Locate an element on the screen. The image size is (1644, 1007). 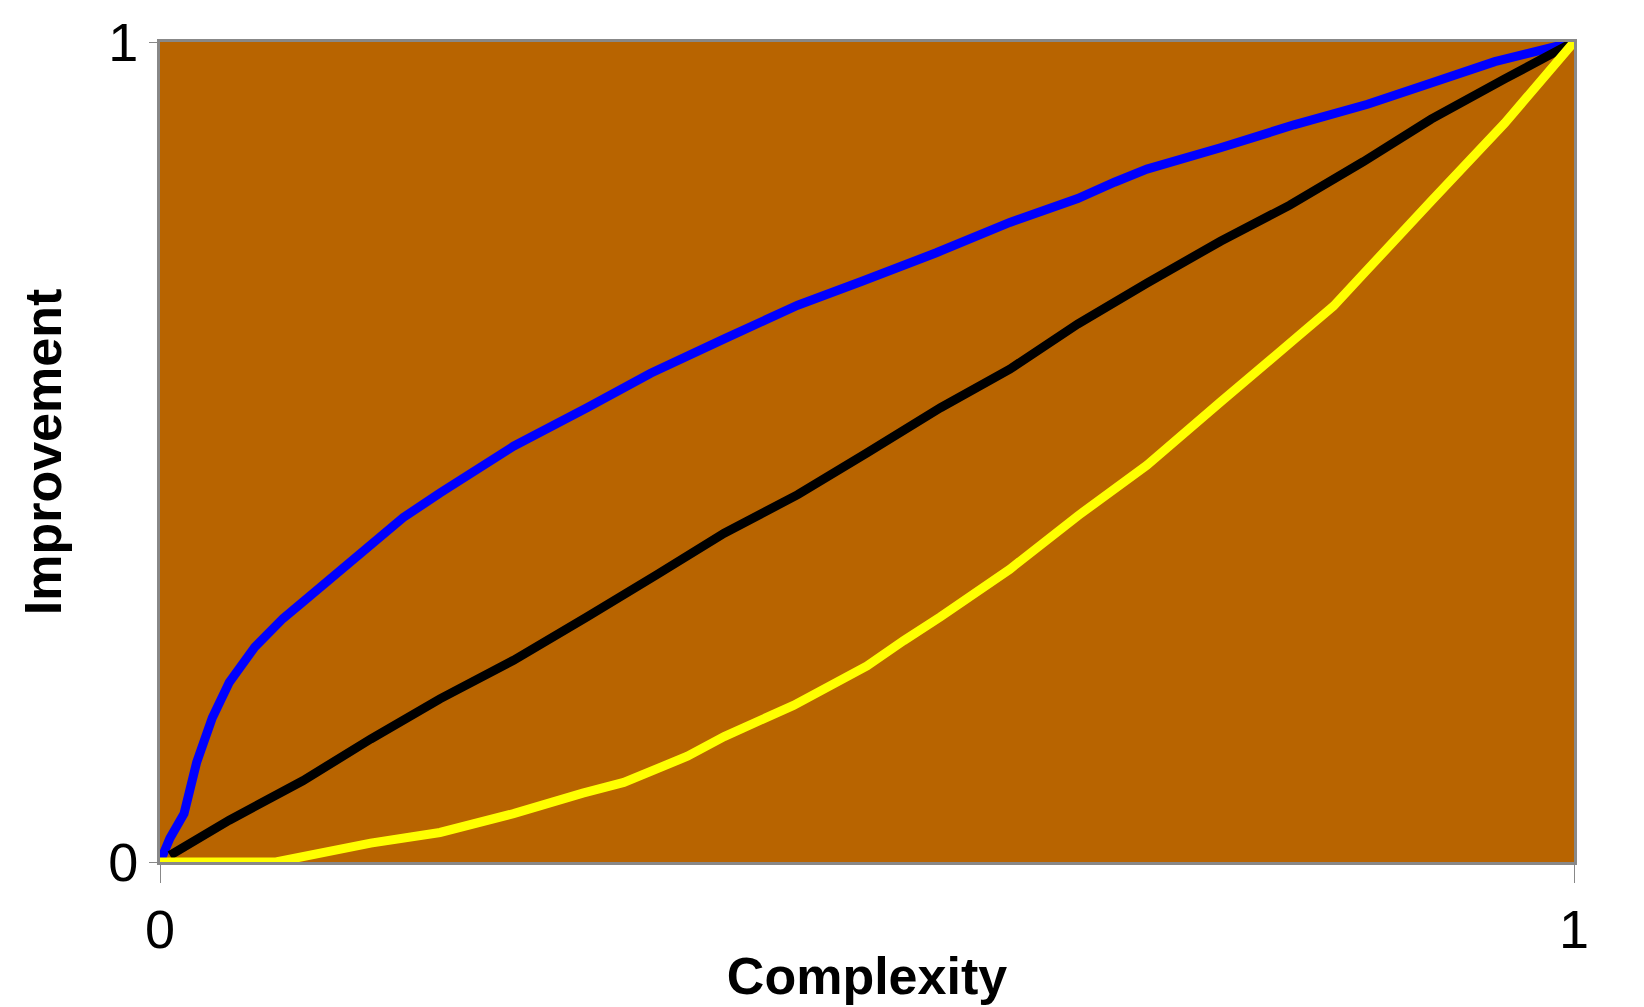
y-axis-title: Improvement is located at coordinates (43, 452).